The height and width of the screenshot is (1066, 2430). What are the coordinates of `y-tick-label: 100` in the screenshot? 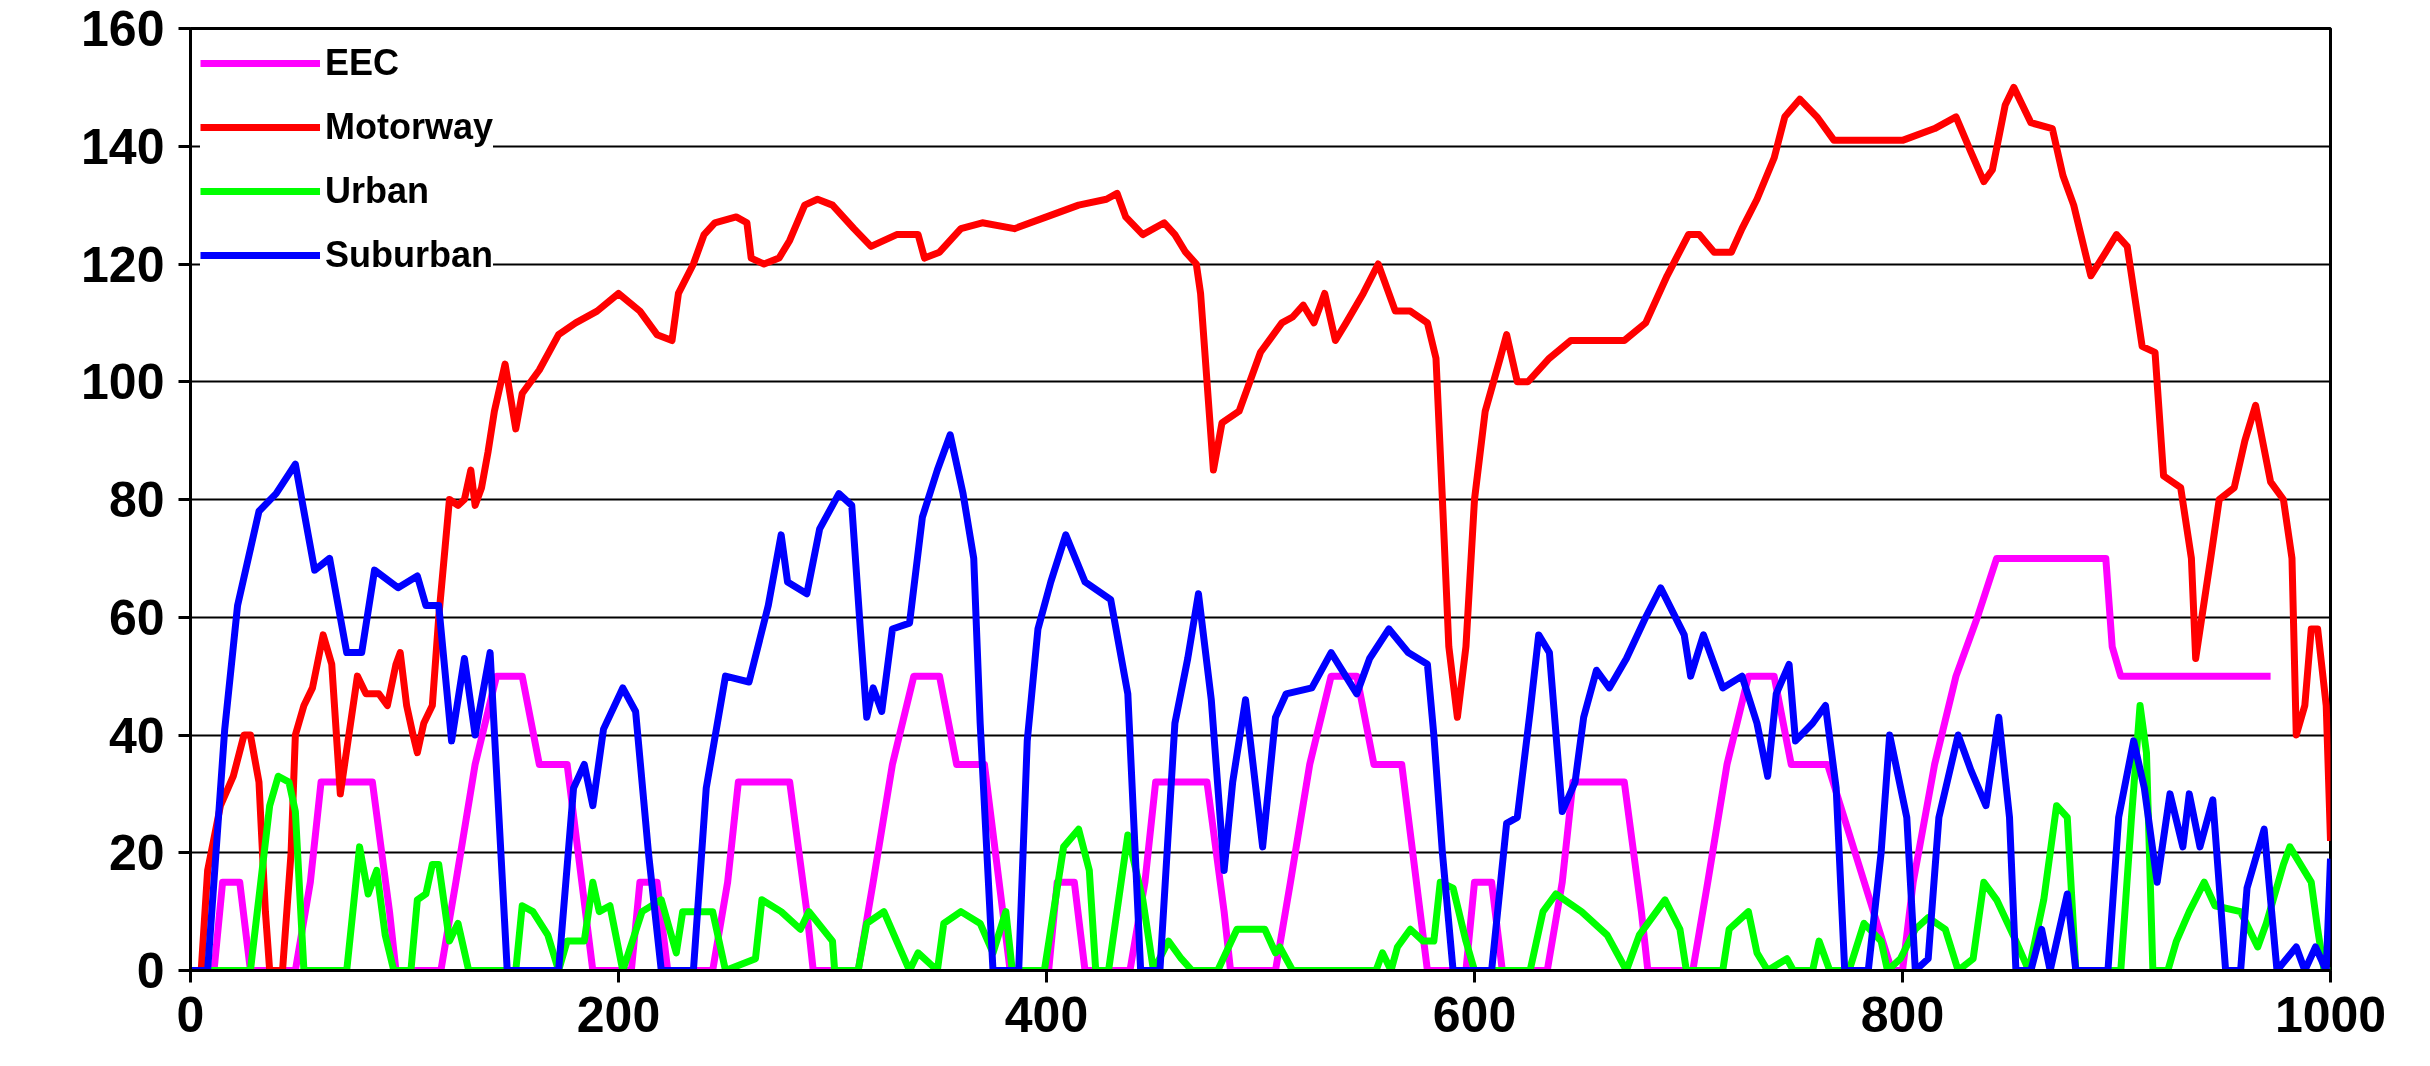 It's located at (123, 382).